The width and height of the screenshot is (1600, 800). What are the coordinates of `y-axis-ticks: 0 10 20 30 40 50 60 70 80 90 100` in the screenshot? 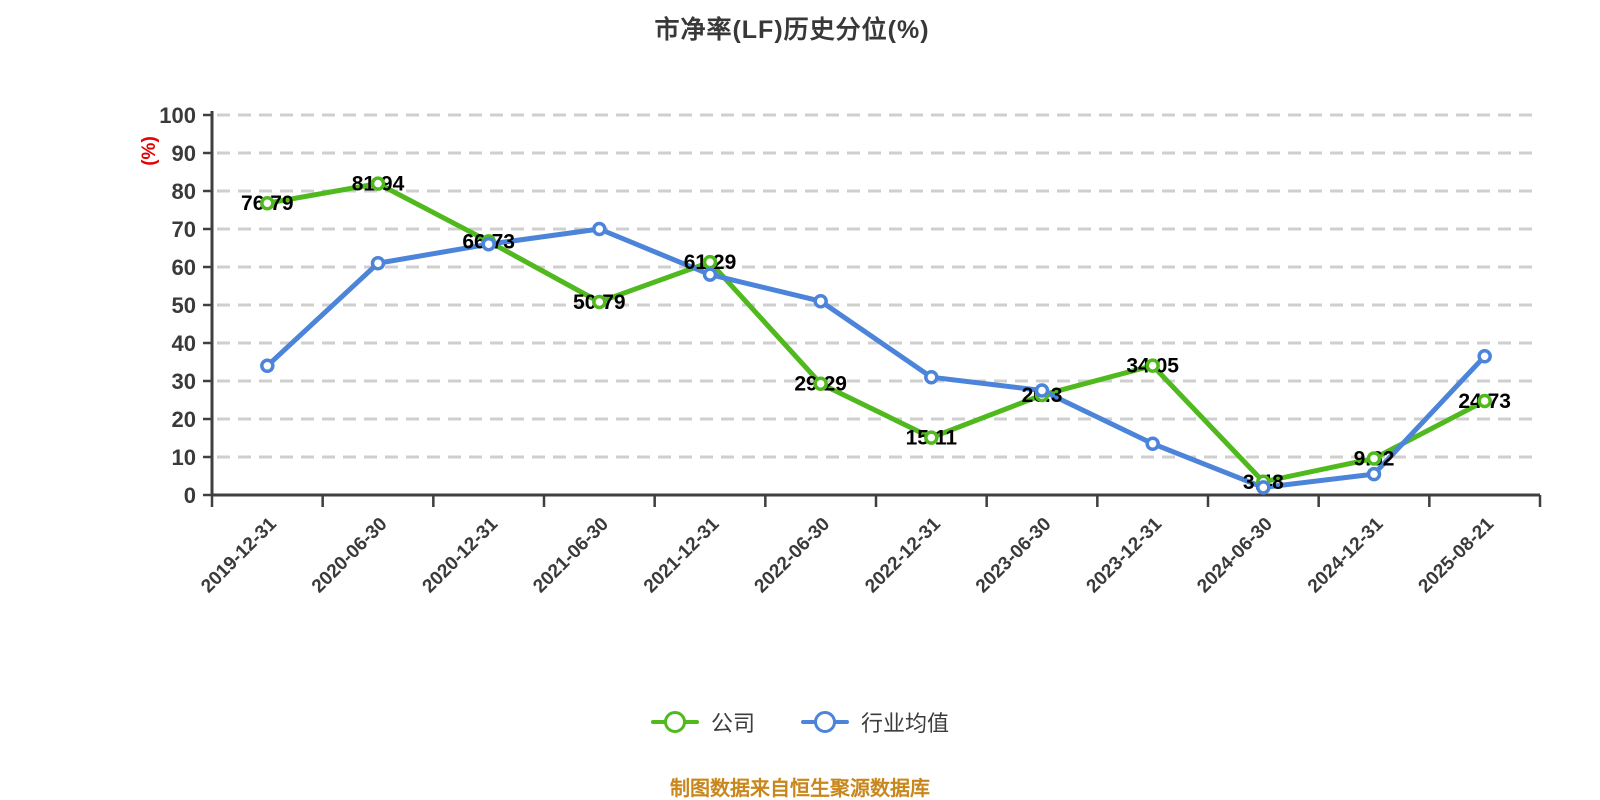 It's located at (185, 305).